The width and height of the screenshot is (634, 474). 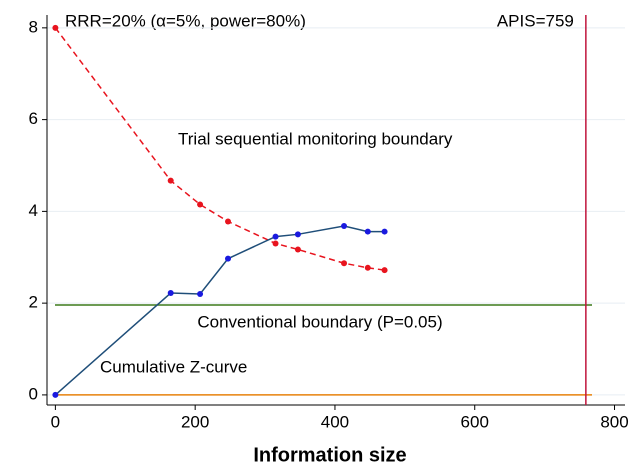 I want to click on y-tick-label: 0, so click(x=33, y=393).